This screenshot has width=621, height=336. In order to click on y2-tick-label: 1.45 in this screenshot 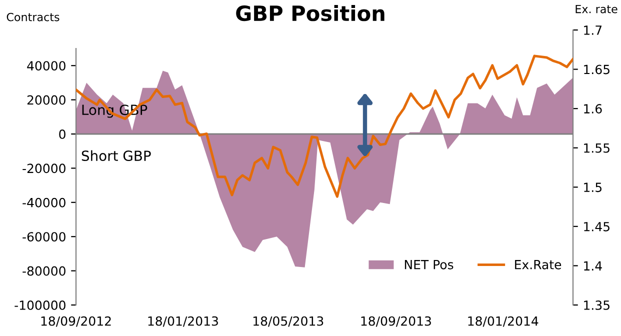, I will do `click(597, 227)`.